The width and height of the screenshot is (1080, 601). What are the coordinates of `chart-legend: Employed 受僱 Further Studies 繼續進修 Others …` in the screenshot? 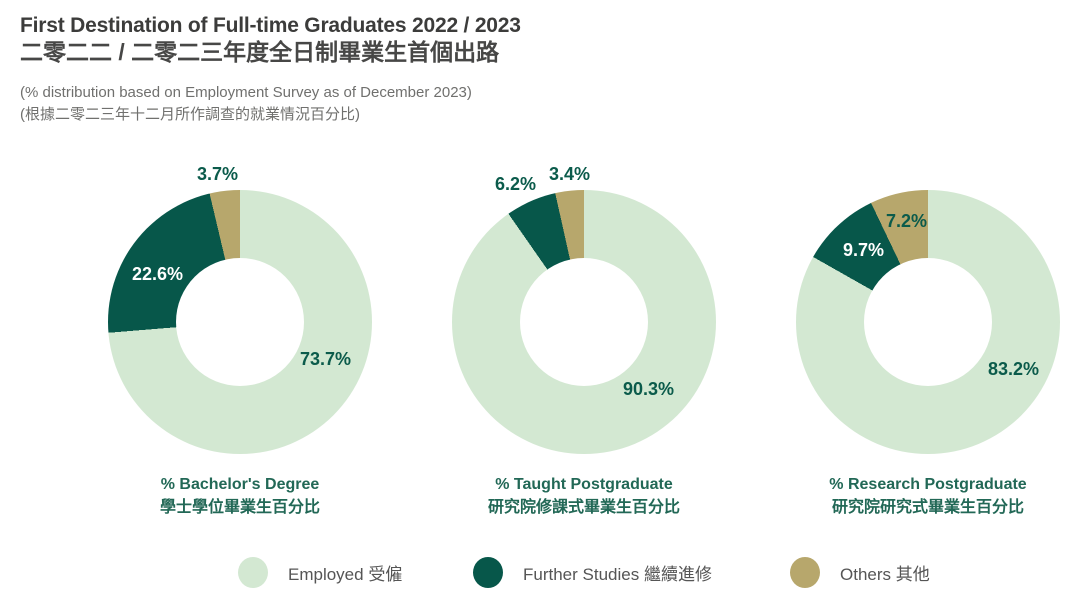 It's located at (540, 574).